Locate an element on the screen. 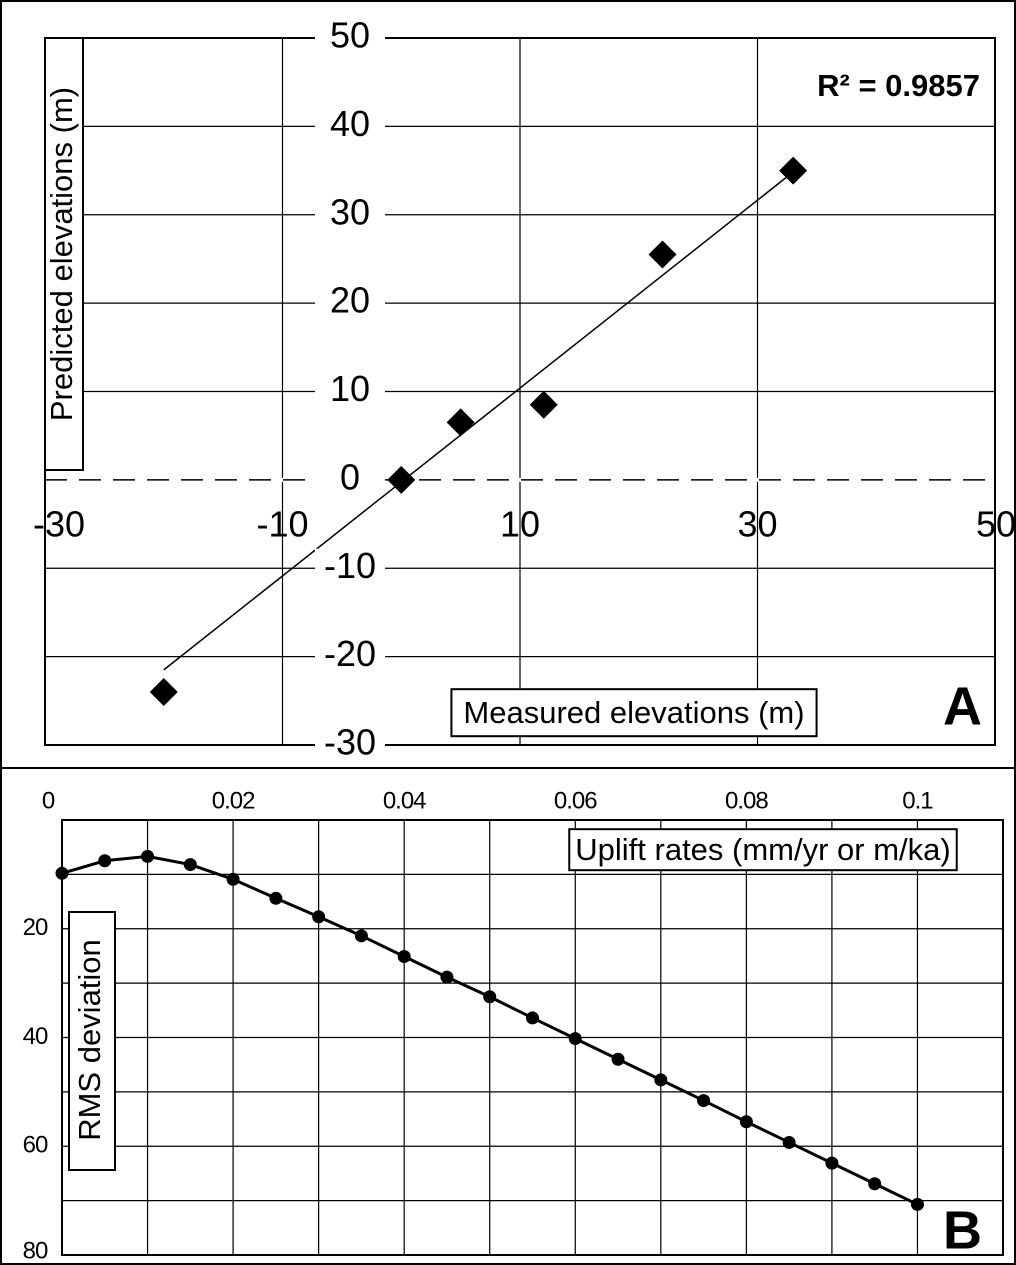  reference-line-mask is located at coordinates (520, 479).